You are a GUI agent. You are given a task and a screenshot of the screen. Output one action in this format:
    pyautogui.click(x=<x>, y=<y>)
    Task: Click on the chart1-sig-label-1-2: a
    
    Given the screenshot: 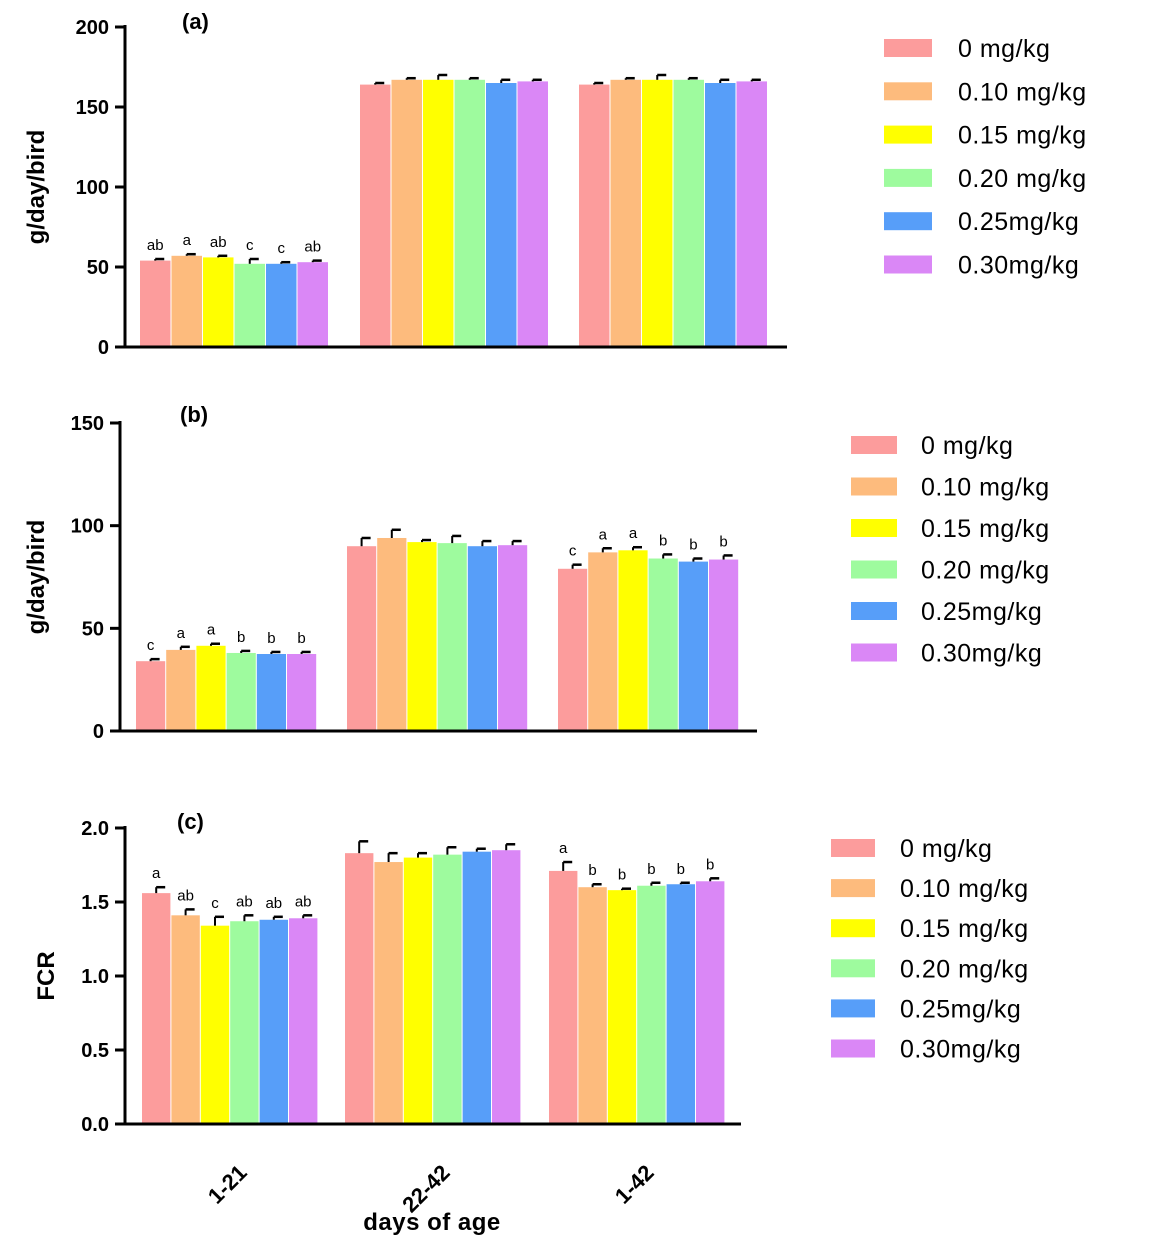 What is the action you would take?
    pyautogui.click(x=603, y=534)
    